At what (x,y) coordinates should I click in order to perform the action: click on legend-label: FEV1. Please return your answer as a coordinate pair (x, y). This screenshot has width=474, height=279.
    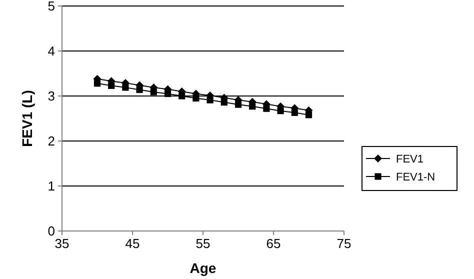
    Looking at the image, I should click on (410, 159).